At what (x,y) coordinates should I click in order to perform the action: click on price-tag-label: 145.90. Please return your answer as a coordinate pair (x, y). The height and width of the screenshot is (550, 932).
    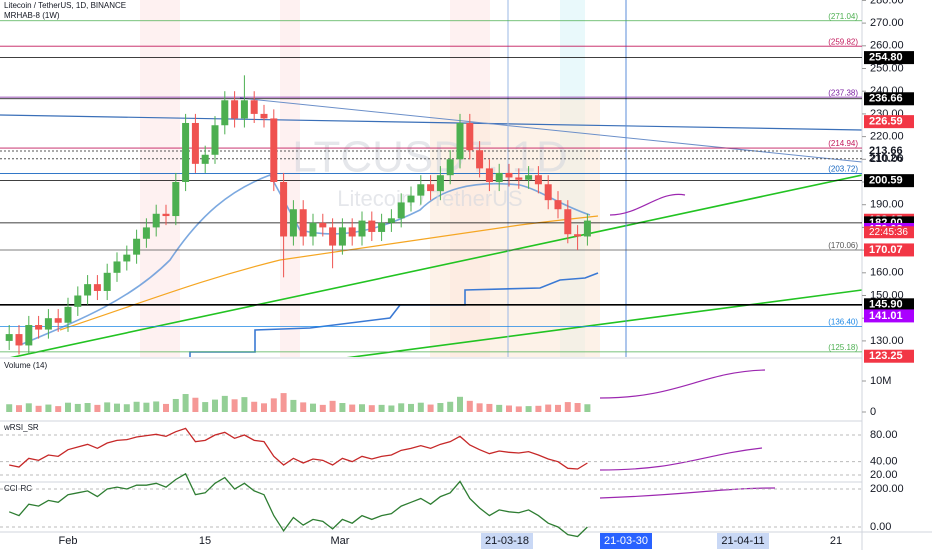
    Looking at the image, I should click on (886, 305).